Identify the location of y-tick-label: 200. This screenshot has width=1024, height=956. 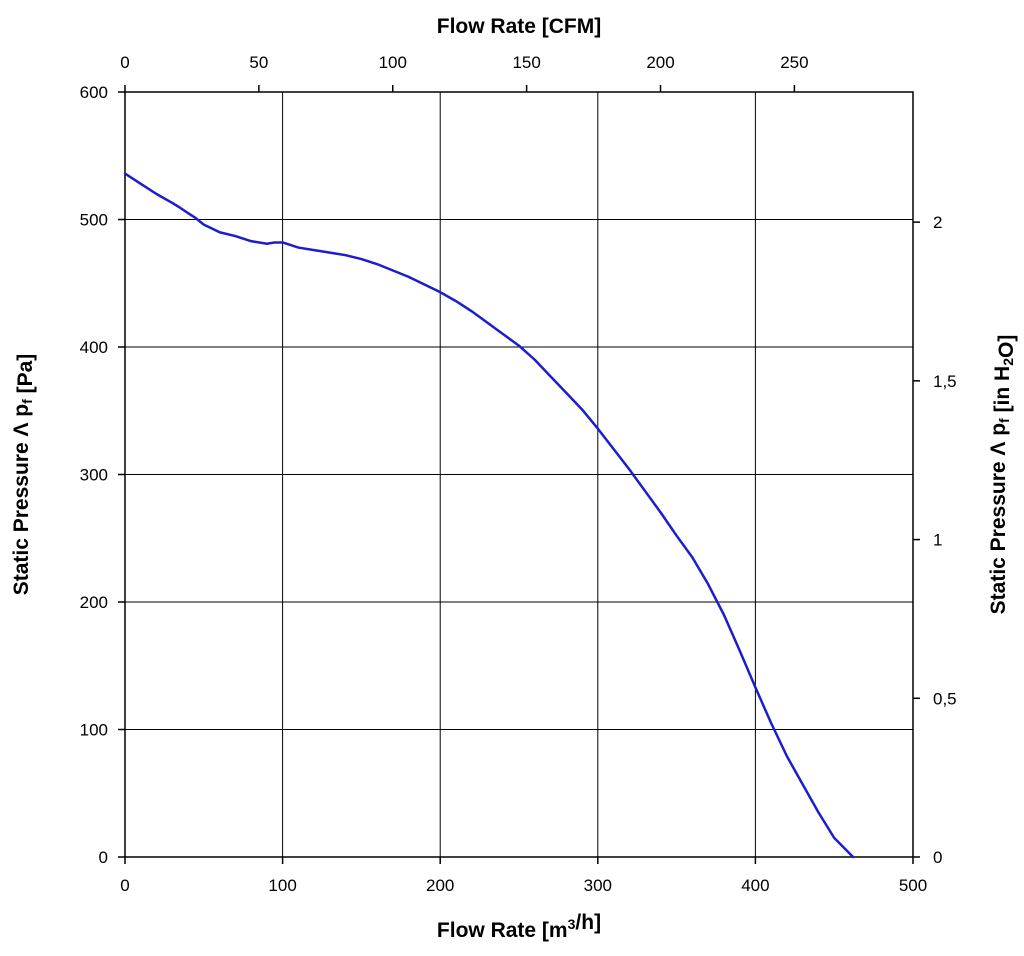
(94, 602).